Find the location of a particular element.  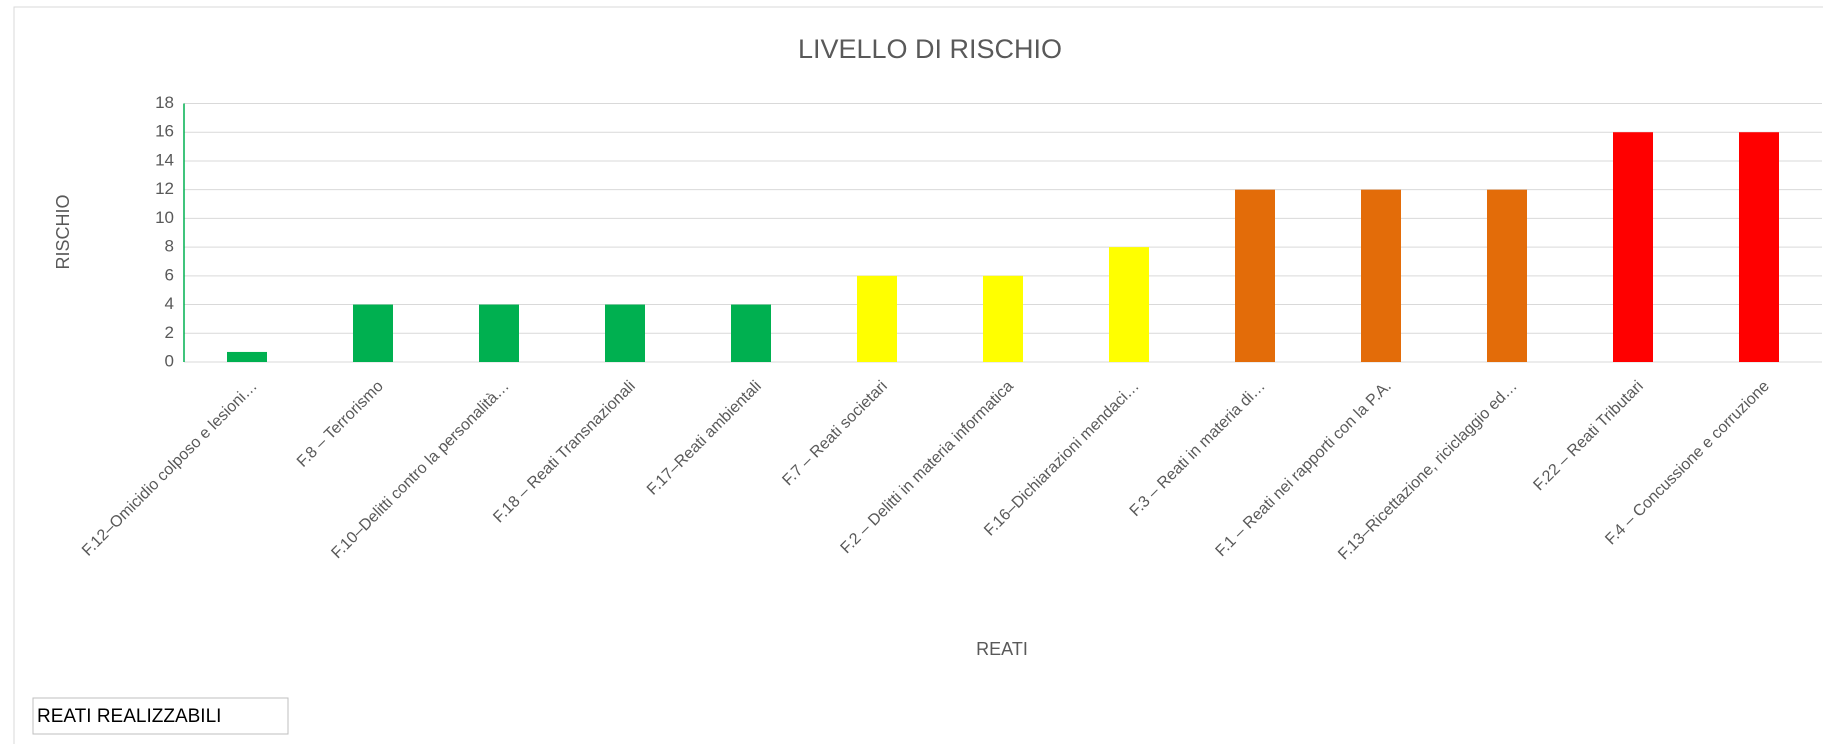

y-tick-label: 12 is located at coordinates (164, 188).